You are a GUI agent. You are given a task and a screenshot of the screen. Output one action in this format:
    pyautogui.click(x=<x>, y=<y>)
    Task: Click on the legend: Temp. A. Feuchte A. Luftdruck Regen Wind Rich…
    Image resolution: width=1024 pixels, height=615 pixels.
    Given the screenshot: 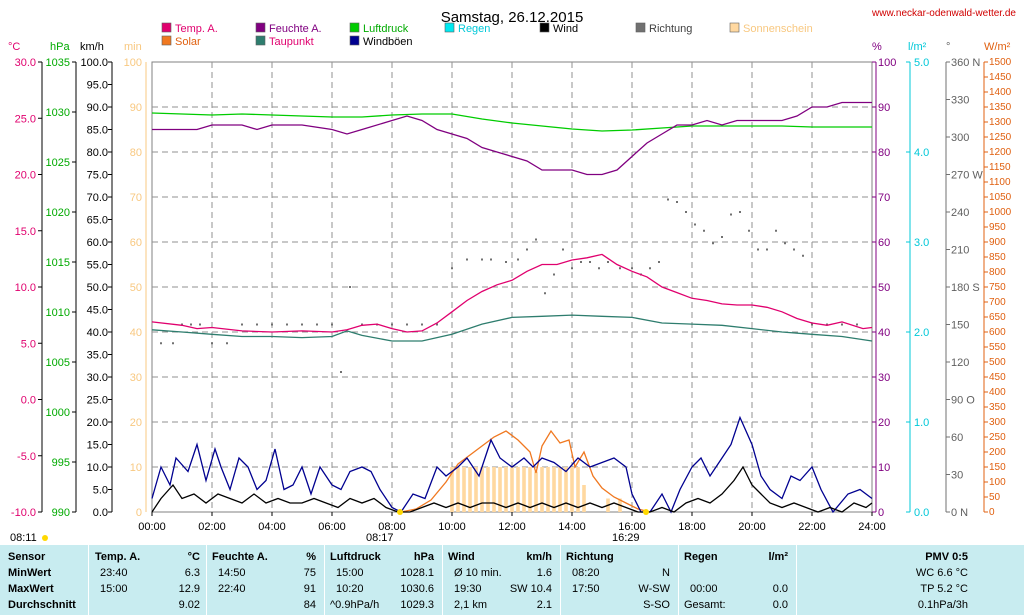 What is the action you would take?
    pyautogui.click(x=487, y=35)
    